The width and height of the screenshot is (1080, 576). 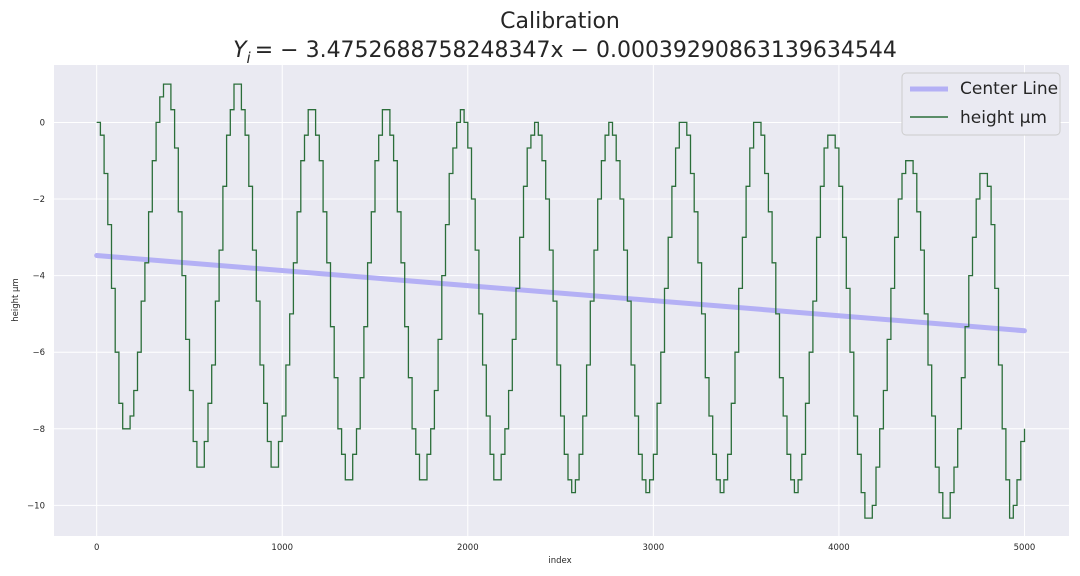 I want to click on legend-label-height: height μm, so click(x=1003, y=118).